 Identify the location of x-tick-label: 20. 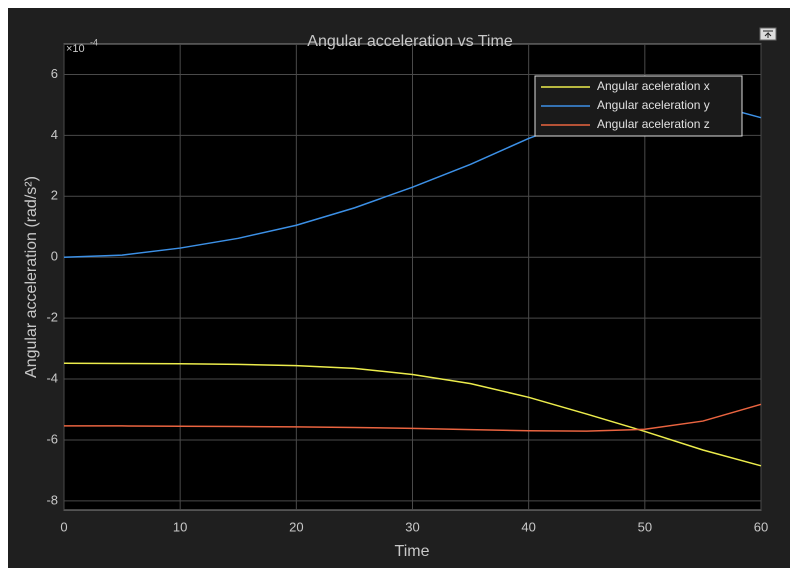
(296, 526).